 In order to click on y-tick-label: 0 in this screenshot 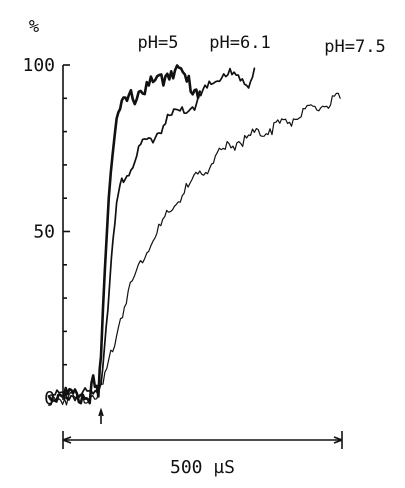, I will do `click(49, 398)`.